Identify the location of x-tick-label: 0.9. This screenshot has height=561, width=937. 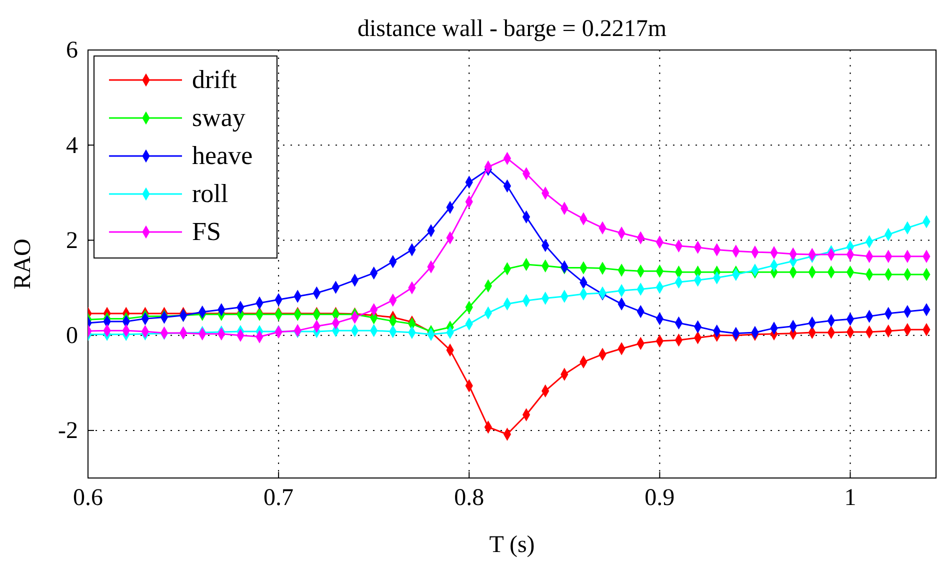
(659, 498).